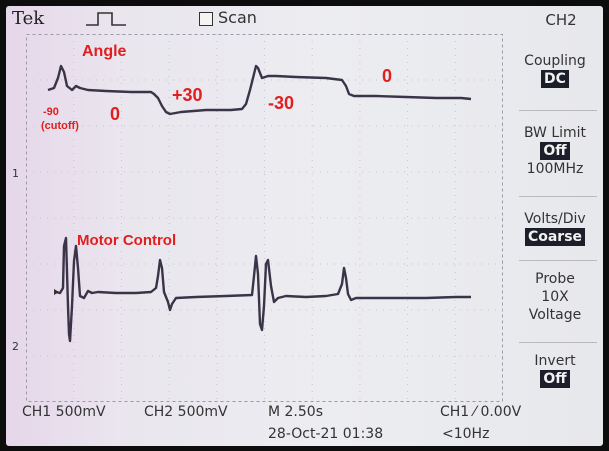  Describe the element at coordinates (187, 95) in the screenshot. I see `annotation-plus30: +30` at that location.